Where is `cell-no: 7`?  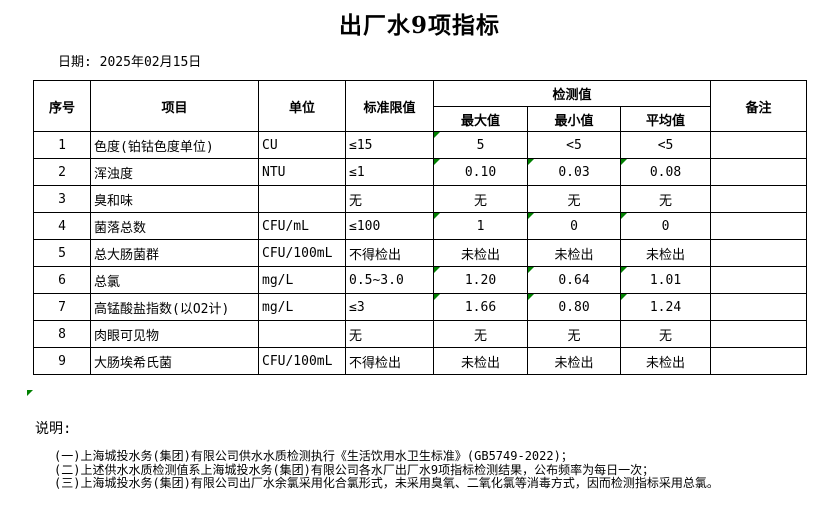
cell-no: 7 is located at coordinates (62, 307).